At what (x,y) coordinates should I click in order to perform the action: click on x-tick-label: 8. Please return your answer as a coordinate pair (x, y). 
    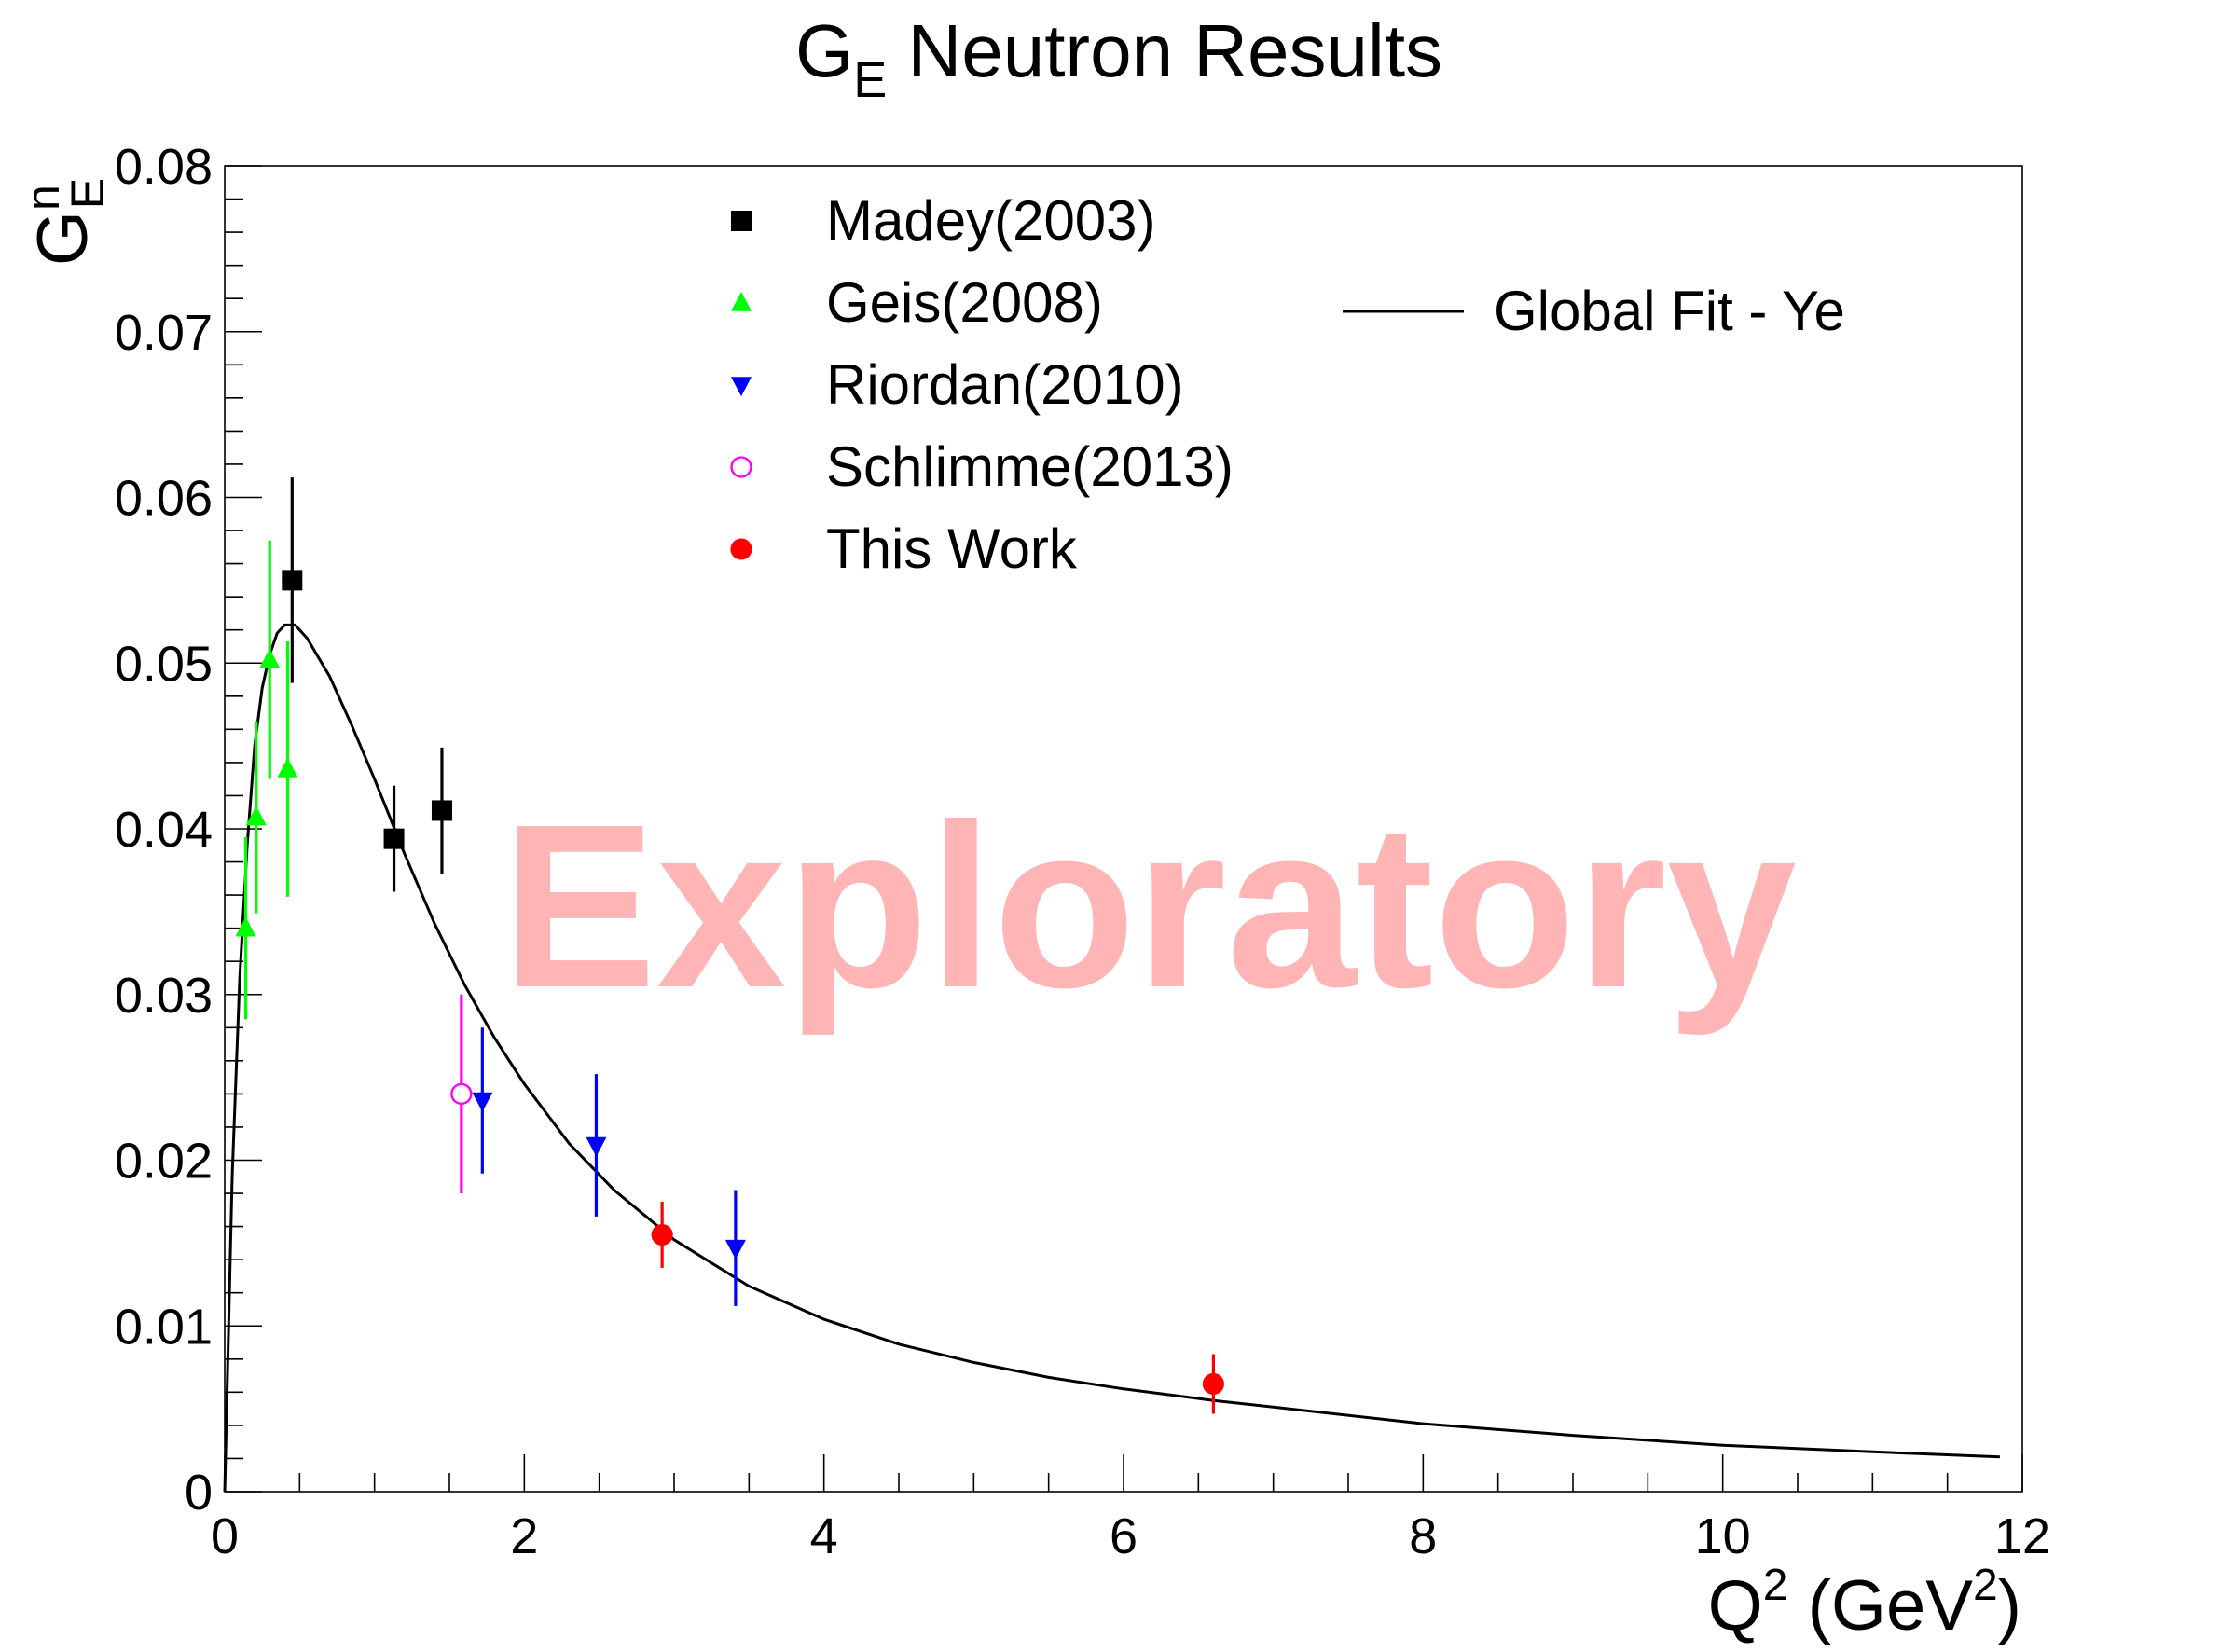
    Looking at the image, I should click on (1423, 1536).